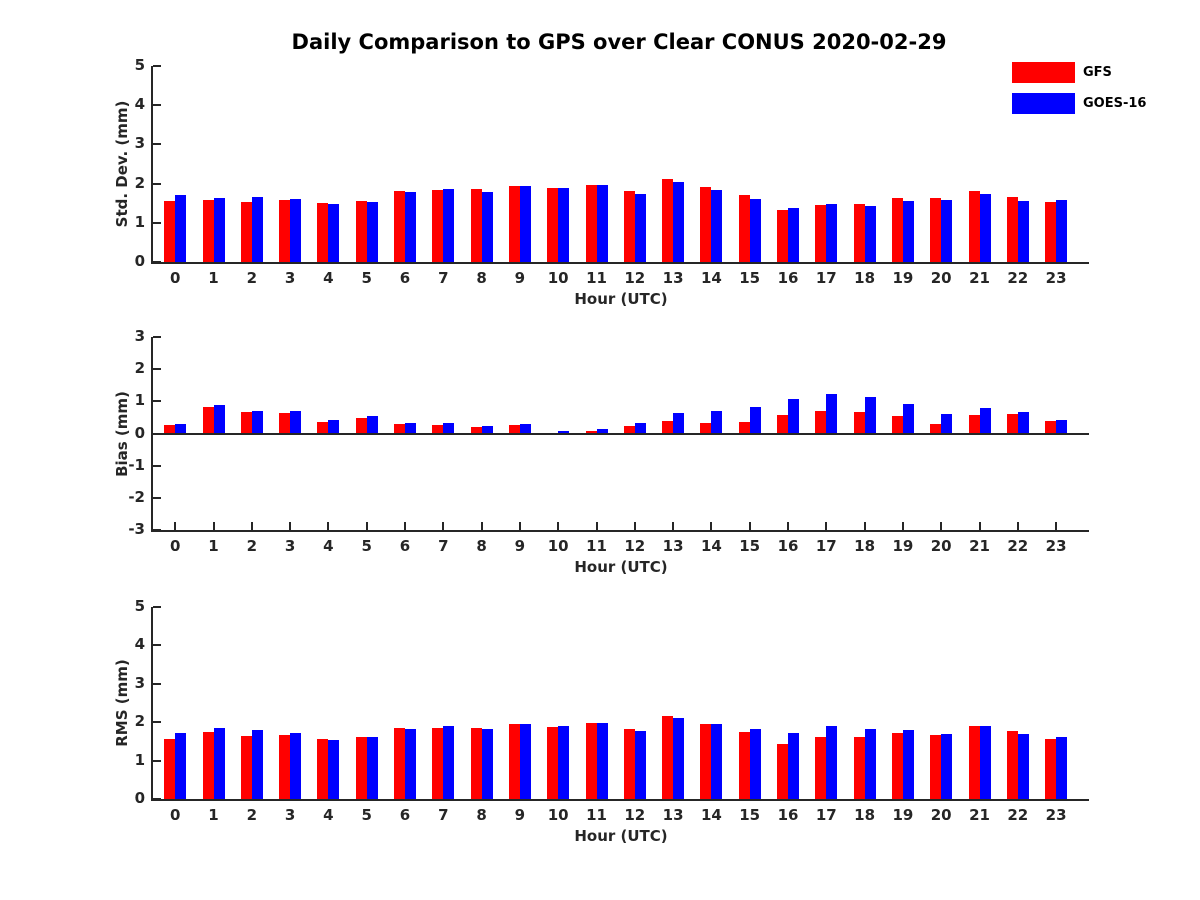 Image resolution: width=1200 pixels, height=900 pixels. I want to click on x-tick-label: 11, so click(596, 278).